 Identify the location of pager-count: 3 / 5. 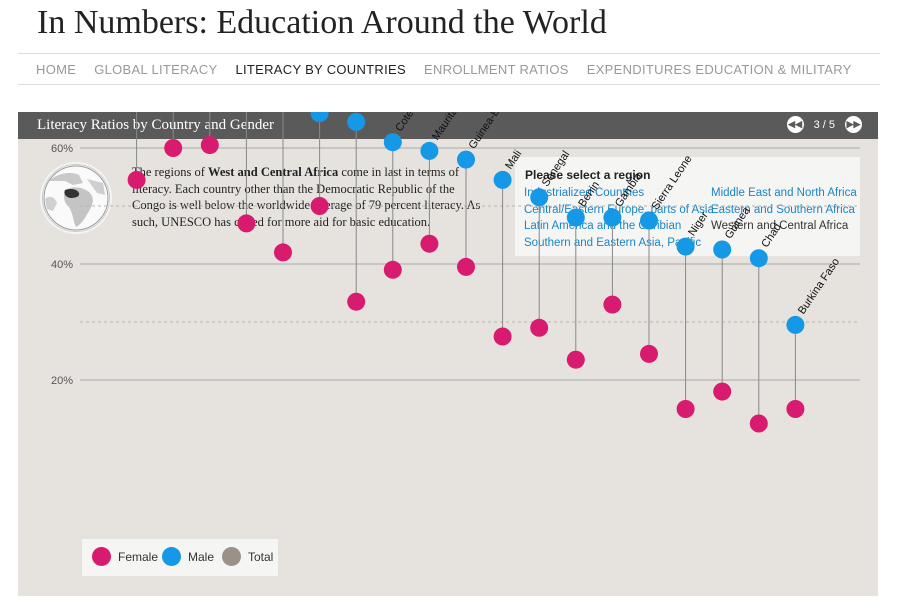
(824, 124).